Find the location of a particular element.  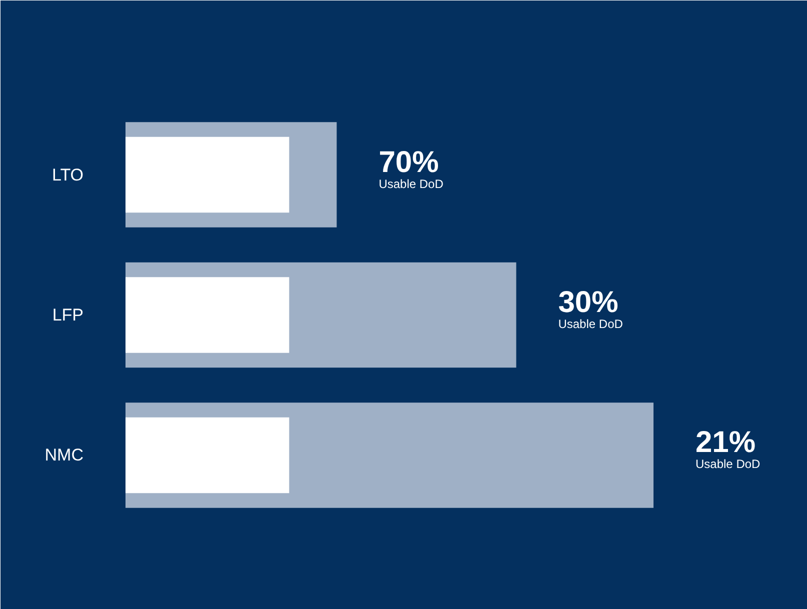

y-tick-label: NMC is located at coordinates (64, 455).